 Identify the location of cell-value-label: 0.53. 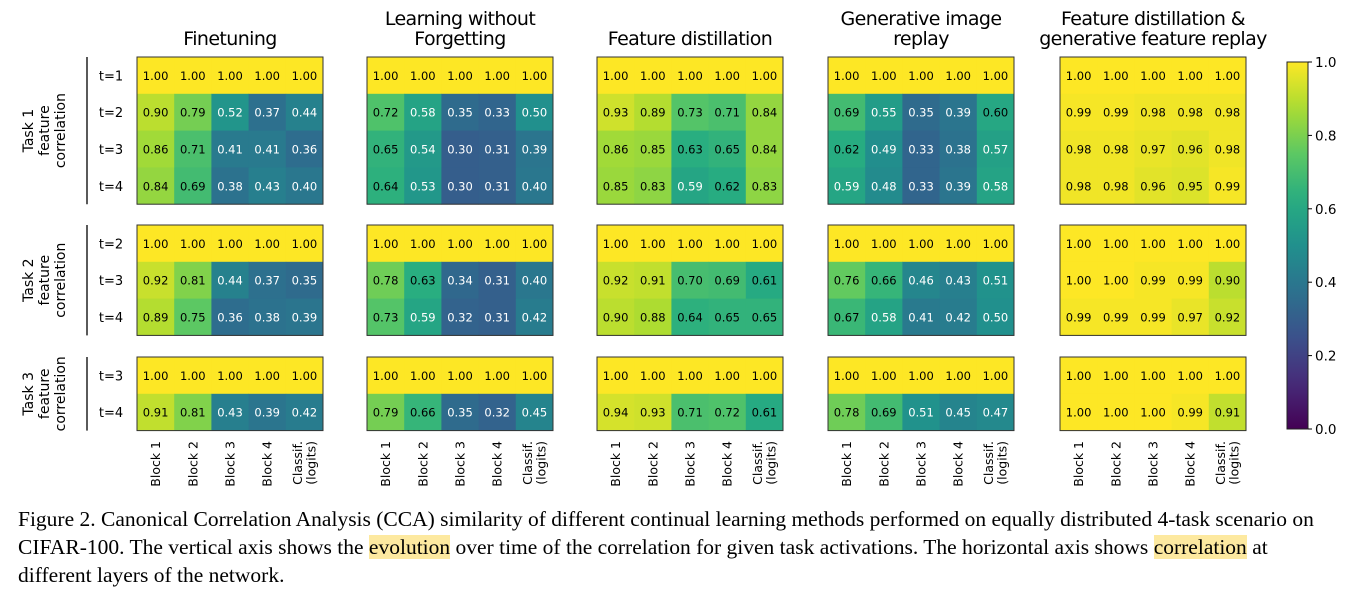
(423, 186).